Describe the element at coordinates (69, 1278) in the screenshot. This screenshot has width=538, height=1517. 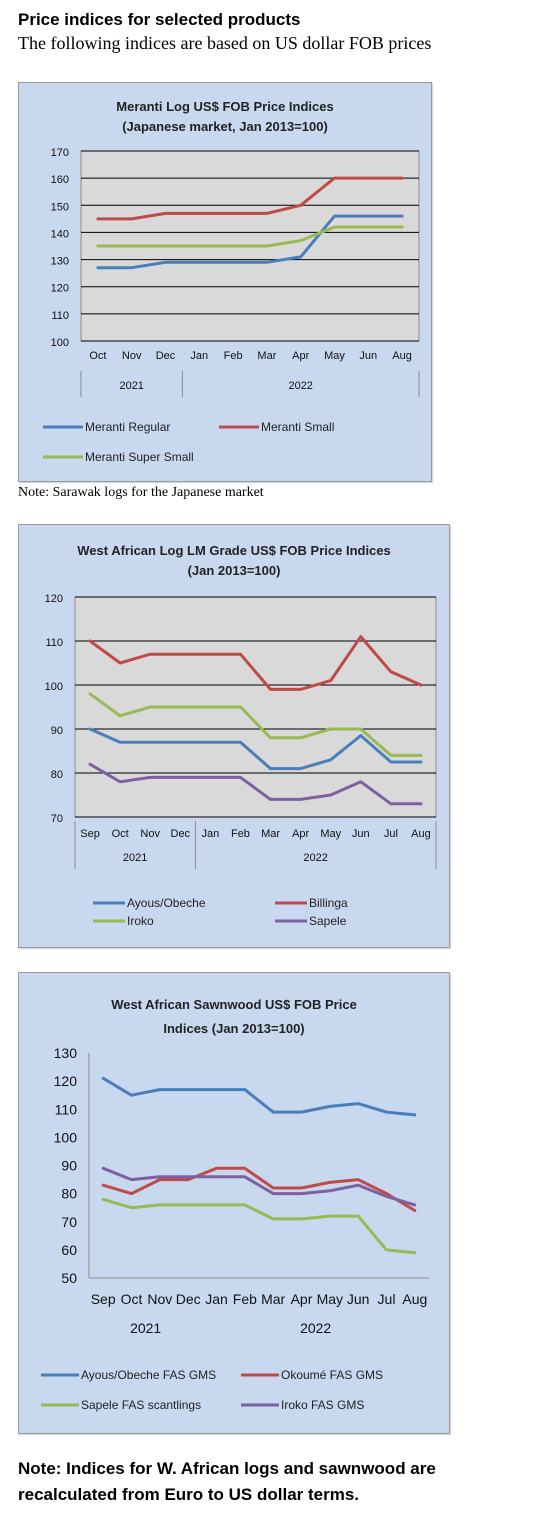
I see `y-tick-label: 50` at that location.